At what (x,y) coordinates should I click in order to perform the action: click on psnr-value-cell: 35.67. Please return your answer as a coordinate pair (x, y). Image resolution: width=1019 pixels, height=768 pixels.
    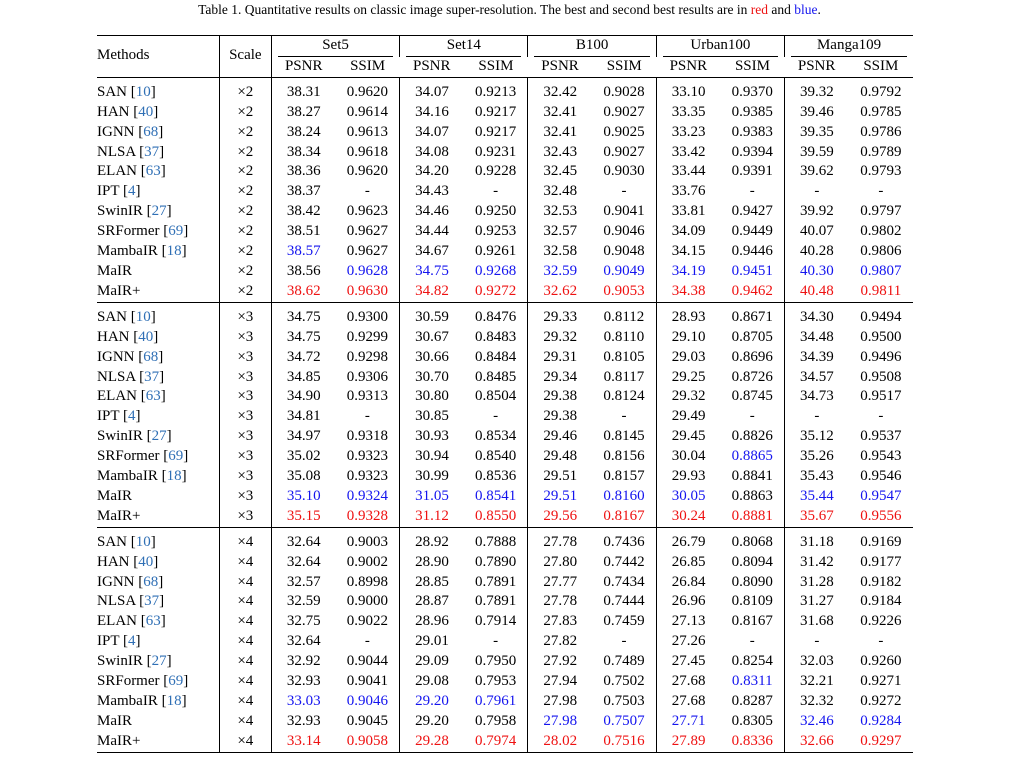
    Looking at the image, I should click on (817, 515).